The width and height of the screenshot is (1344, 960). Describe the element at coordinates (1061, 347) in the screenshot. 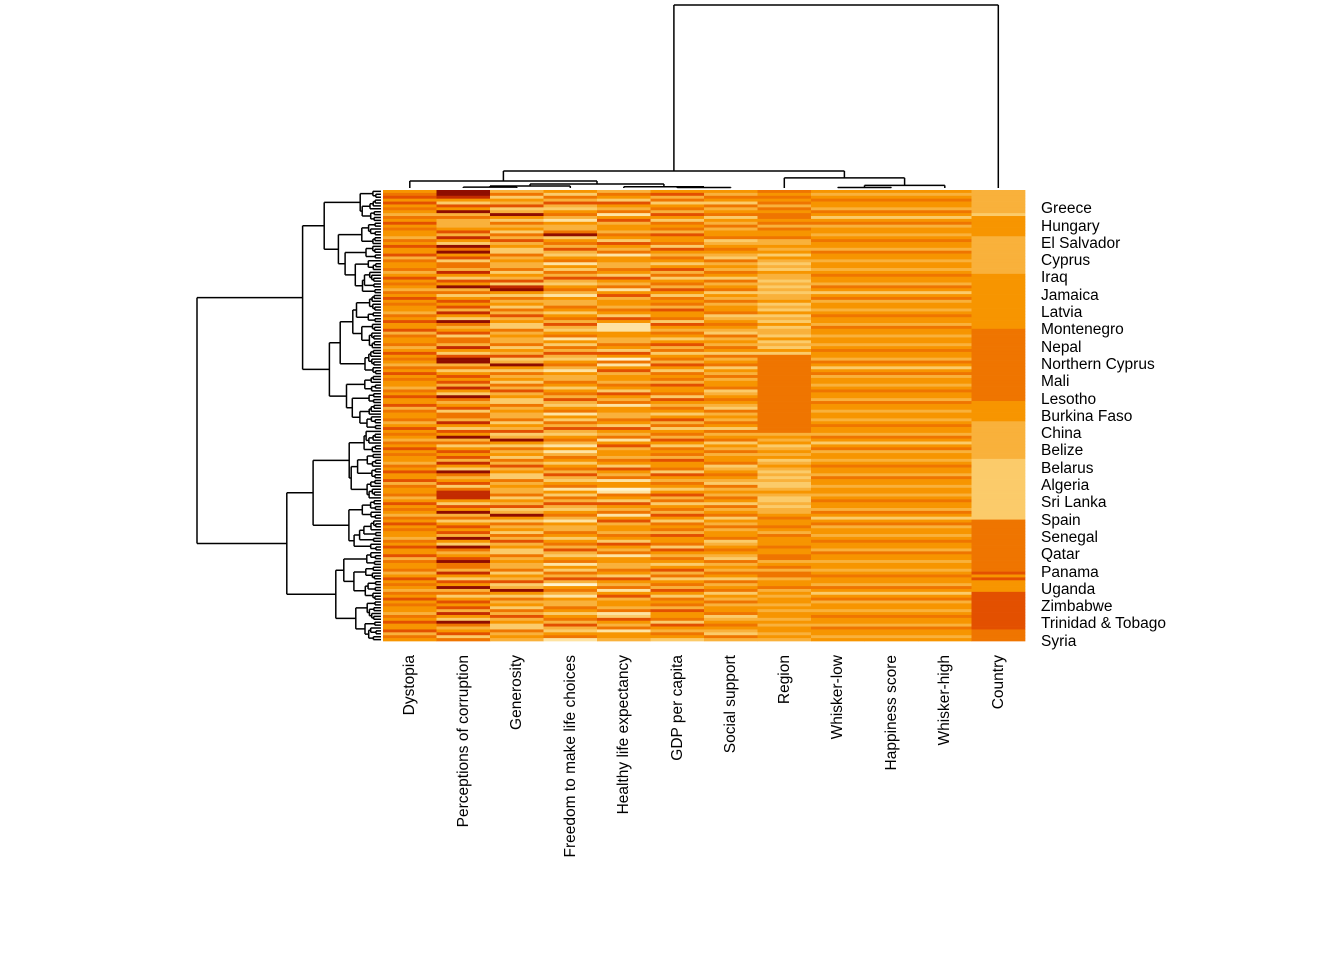

I see `row-label: Nepal` at that location.